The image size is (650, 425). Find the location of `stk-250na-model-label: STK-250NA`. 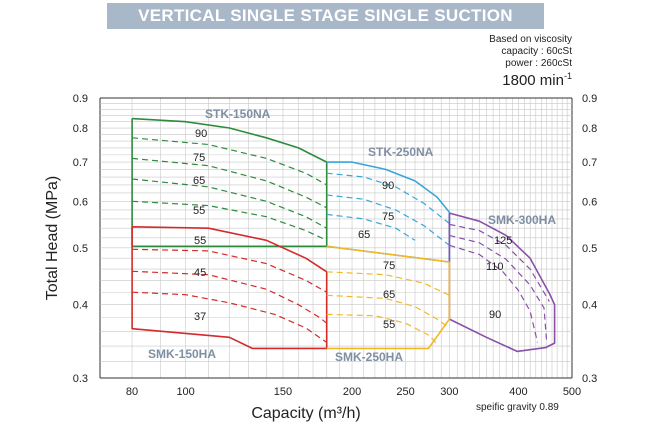

stk-250na-model-label: STK-250NA is located at coordinates (401, 152).